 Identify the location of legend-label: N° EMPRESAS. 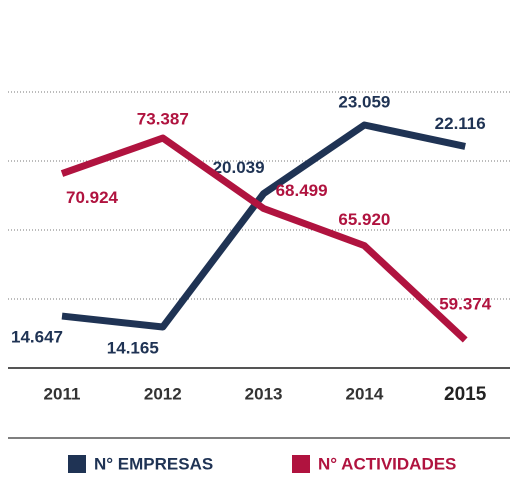
(153, 463).